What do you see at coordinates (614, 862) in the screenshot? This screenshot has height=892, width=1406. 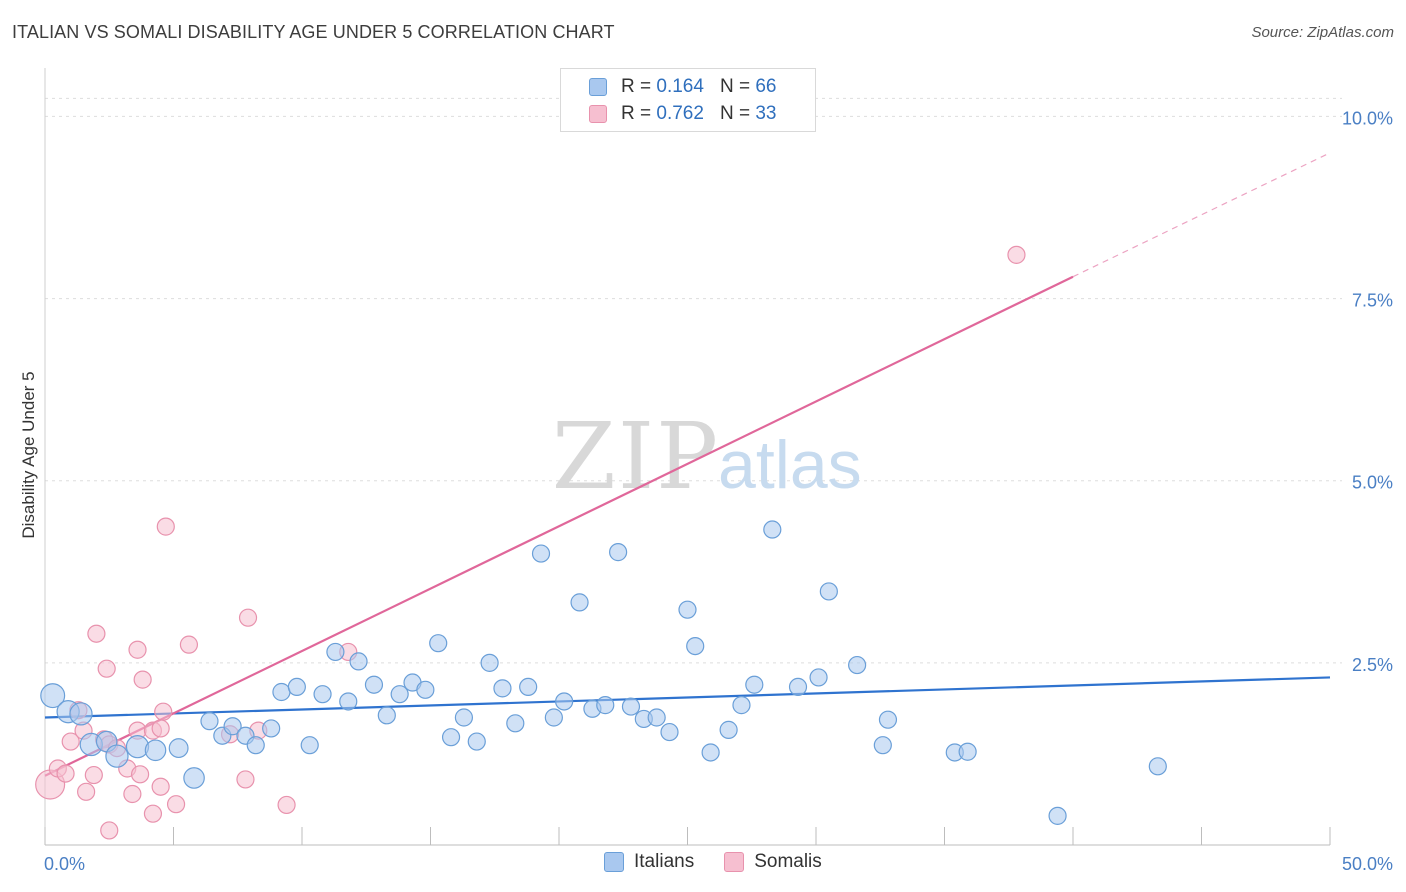 I see `series-swatch-italians` at bounding box center [614, 862].